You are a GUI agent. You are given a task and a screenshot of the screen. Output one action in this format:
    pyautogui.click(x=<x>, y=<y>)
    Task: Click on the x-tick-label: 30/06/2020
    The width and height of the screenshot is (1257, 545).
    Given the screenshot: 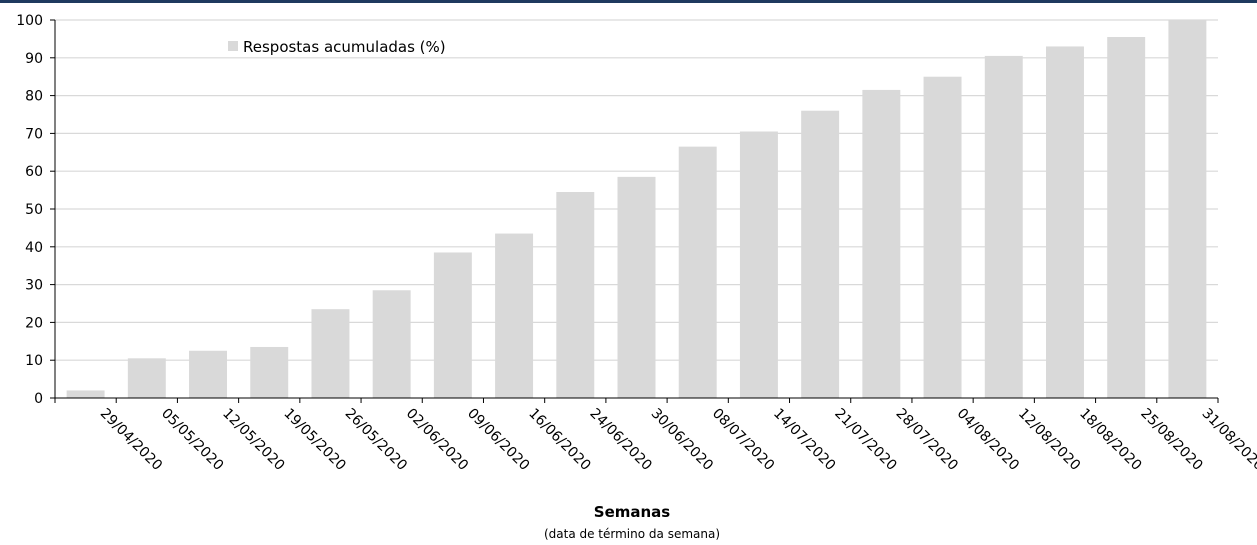 What is the action you would take?
    pyautogui.click(x=682, y=440)
    